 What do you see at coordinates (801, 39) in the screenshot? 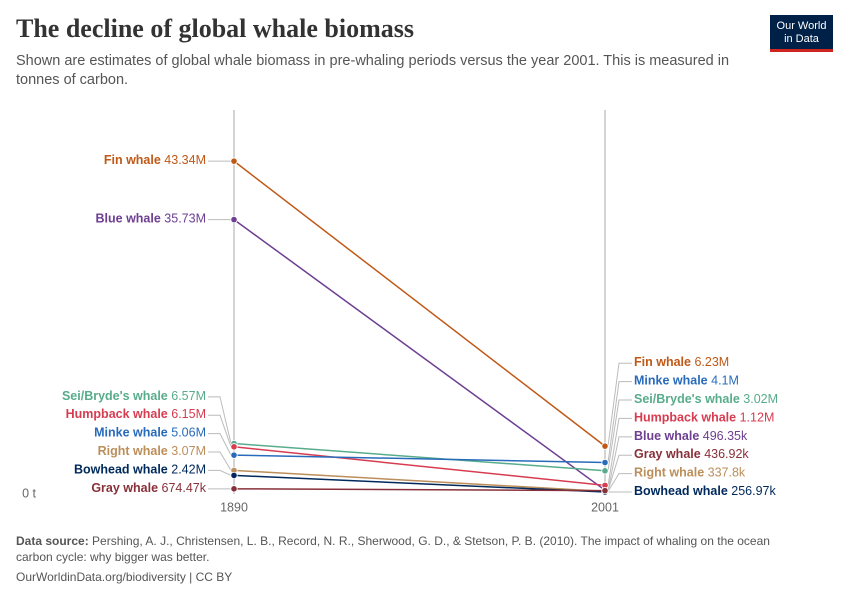
I see `logo-line: in Data` at bounding box center [801, 39].